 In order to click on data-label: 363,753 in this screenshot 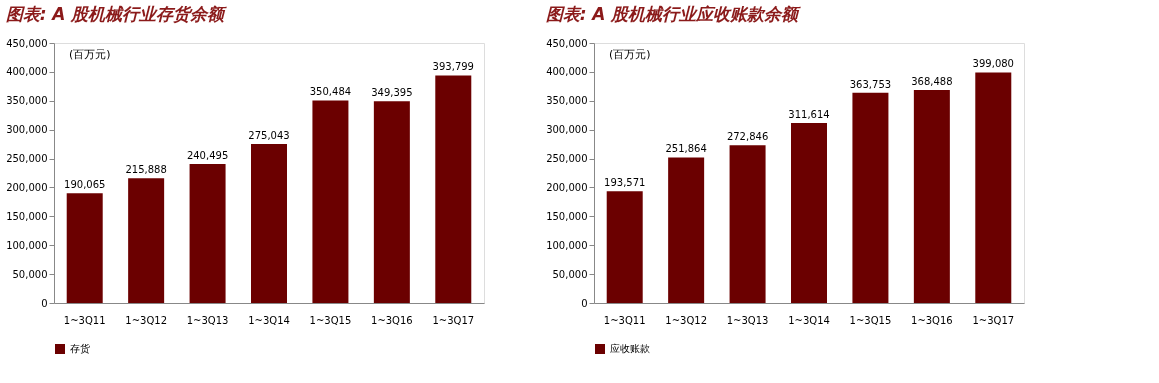, I will do `click(870, 84)`.